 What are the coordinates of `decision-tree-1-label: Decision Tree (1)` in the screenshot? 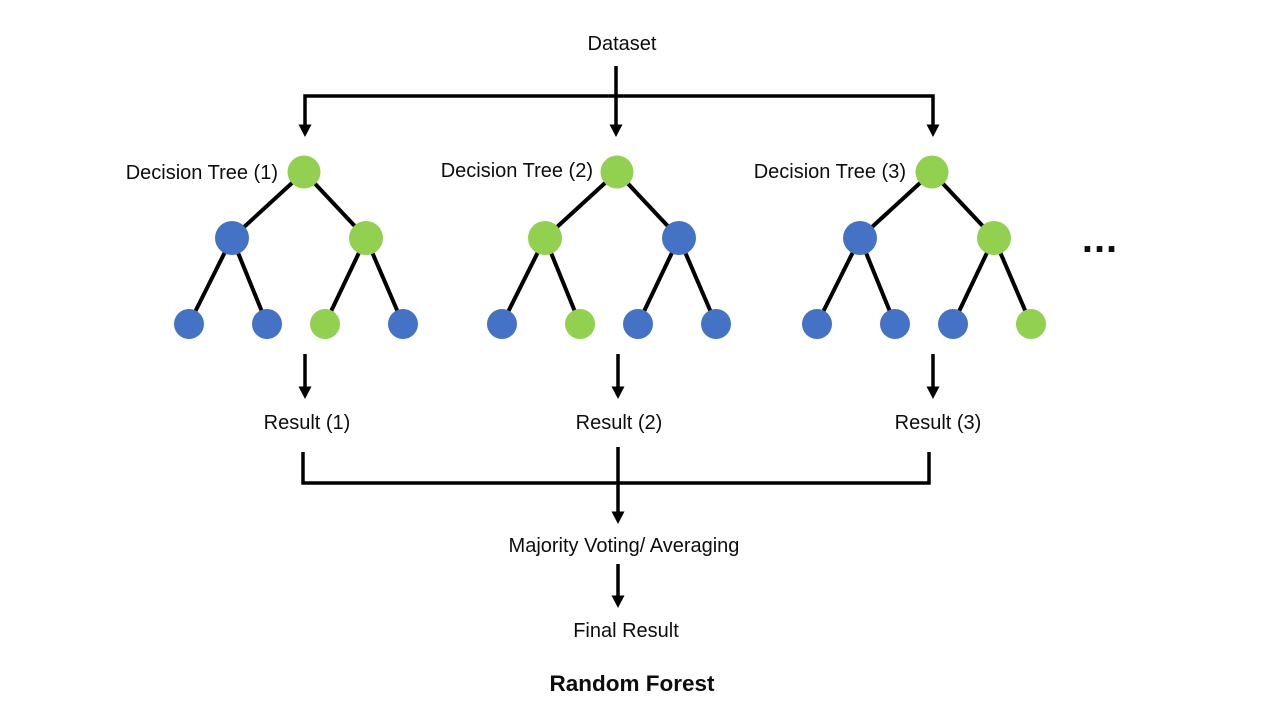 It's located at (202, 173).